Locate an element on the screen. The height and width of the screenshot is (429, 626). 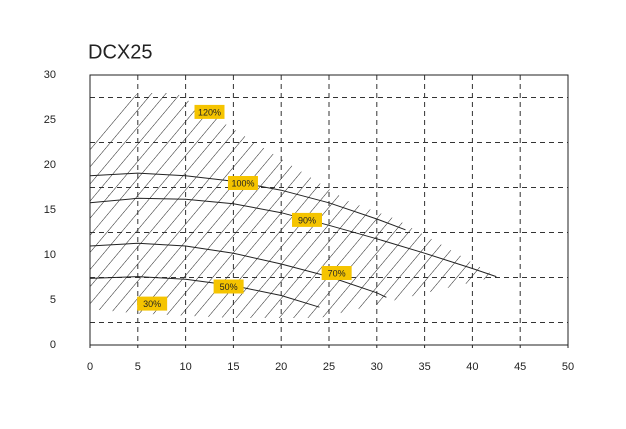
y-tick-label: 5 is located at coordinates (53, 300).